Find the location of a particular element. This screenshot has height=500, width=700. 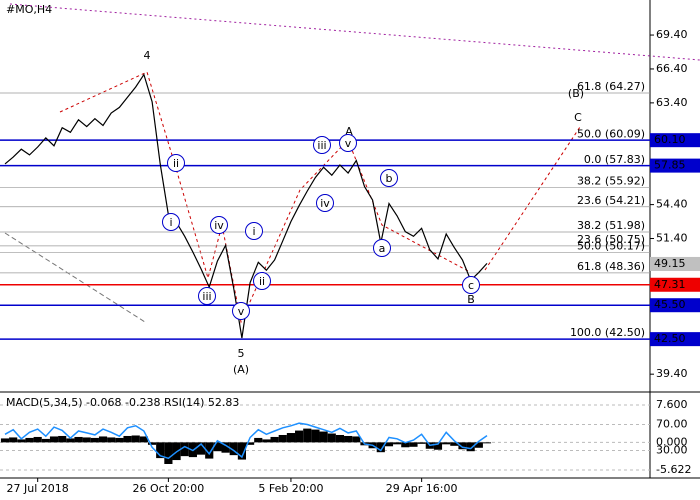

y-tick-label: 39.40 is located at coordinates (672, 373).